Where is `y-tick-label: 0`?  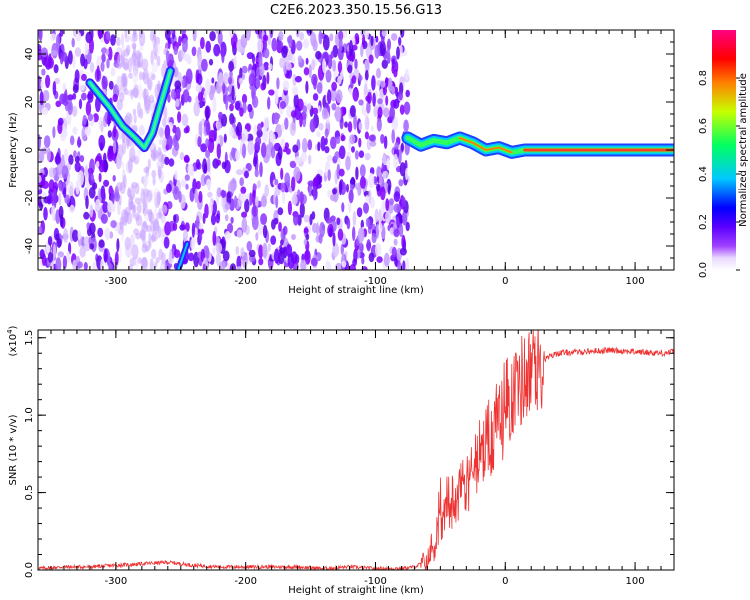
y-tick-label: 0 is located at coordinates (29, 150).